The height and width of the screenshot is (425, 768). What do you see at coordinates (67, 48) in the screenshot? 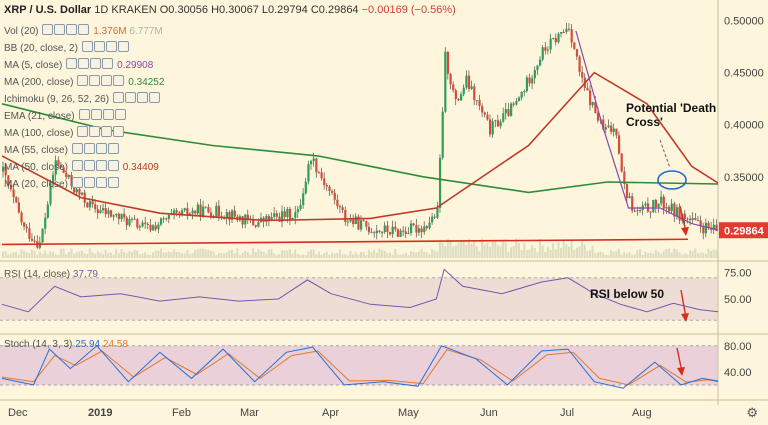
I see `indicator-row: BB (20, close, 2)` at bounding box center [67, 48].